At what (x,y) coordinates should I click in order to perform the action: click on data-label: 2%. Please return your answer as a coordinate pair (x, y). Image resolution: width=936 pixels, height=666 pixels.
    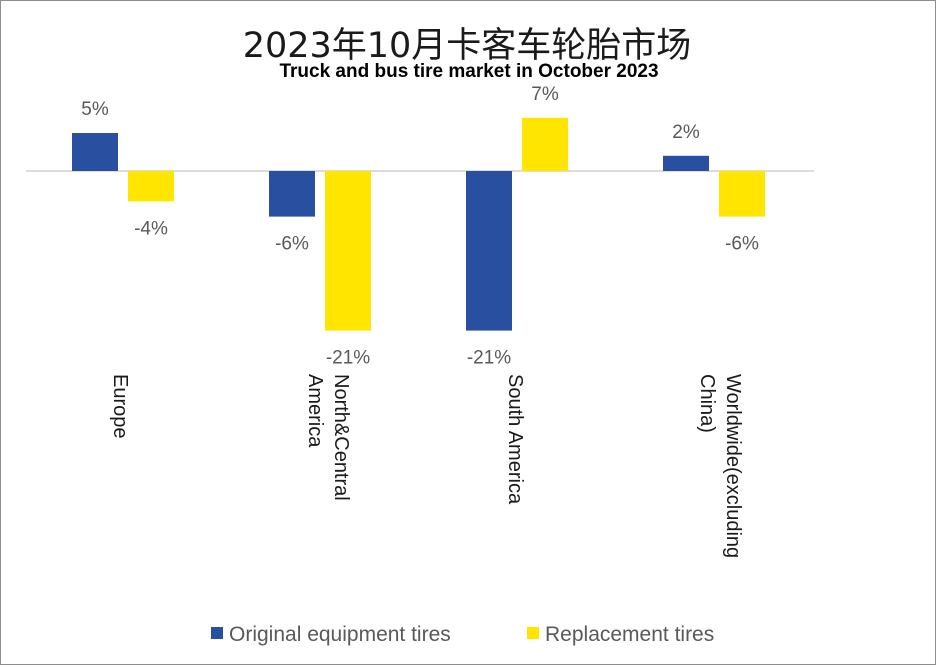
    Looking at the image, I should click on (686, 132).